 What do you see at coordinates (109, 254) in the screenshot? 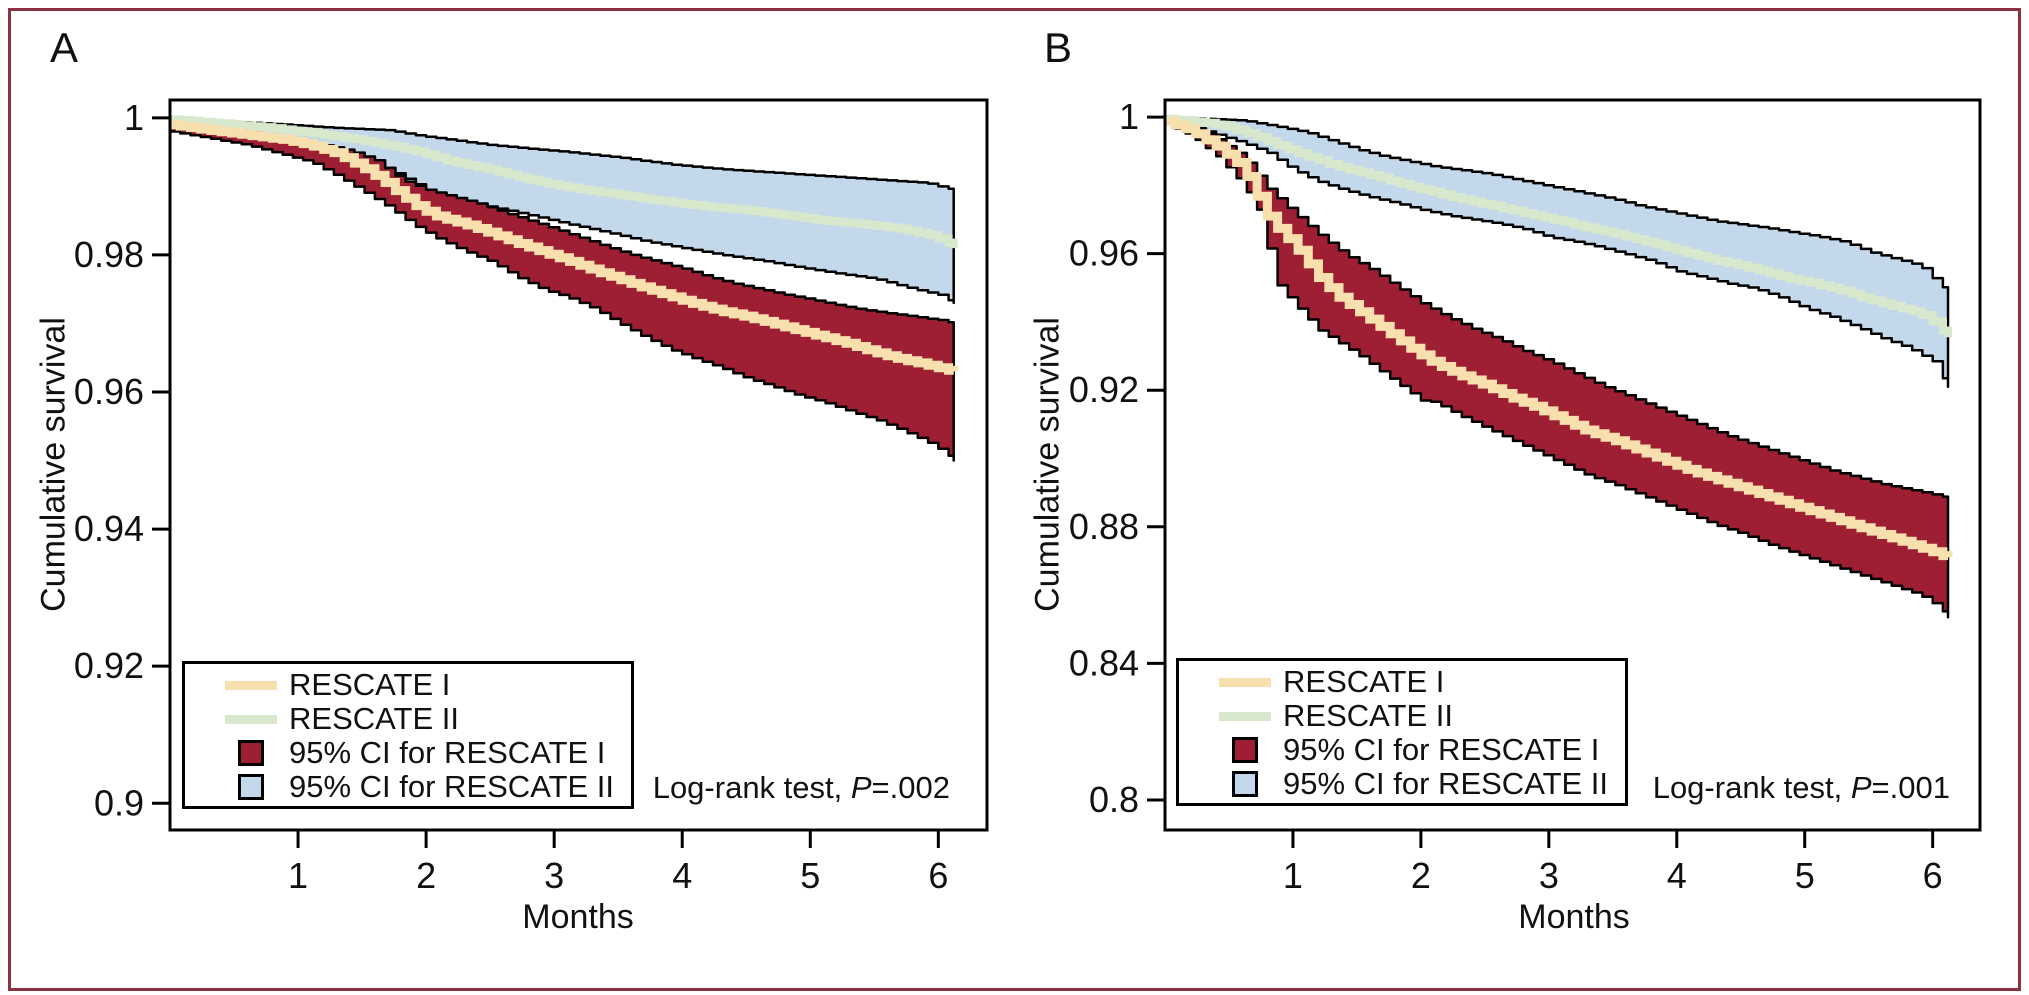
I see `y-tick-label: 0.98` at bounding box center [109, 254].